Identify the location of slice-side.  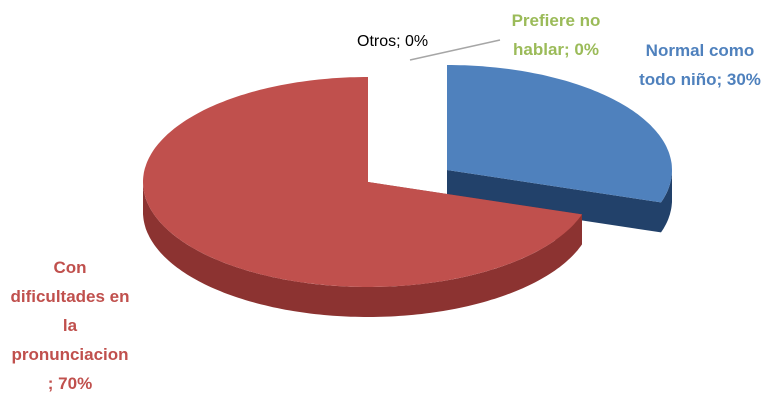
(666, 201).